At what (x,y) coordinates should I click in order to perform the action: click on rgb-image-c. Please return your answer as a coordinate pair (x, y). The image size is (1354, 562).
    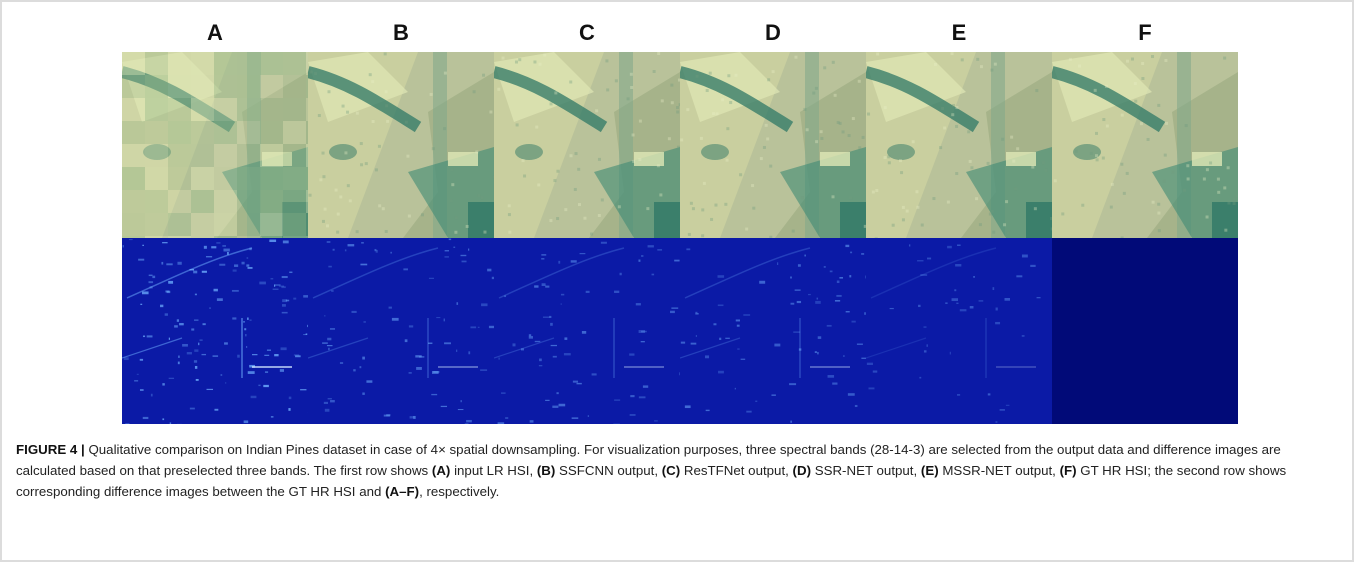
    Looking at the image, I should click on (587, 145).